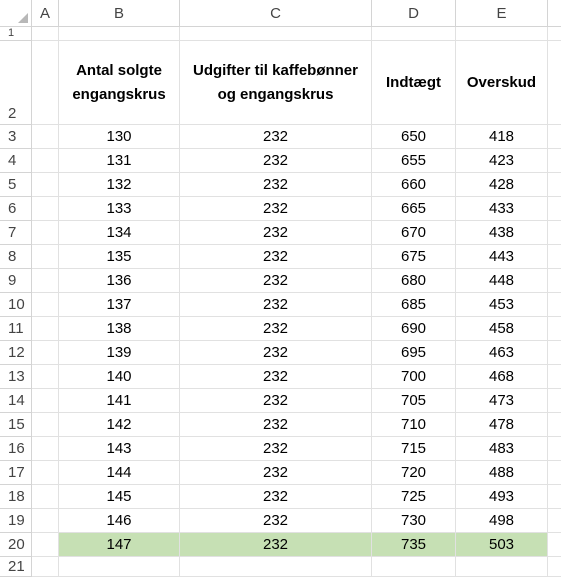 The width and height of the screenshot is (561, 577). I want to click on row-header: 3, so click(16, 137).